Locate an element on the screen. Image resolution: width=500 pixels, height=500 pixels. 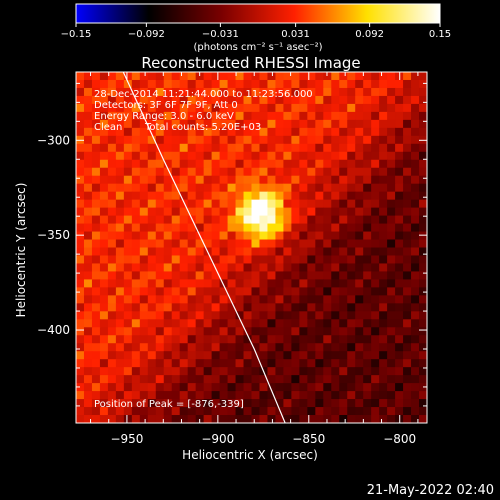
colorbar-tick-label: 0.031 is located at coordinates (295, 34).